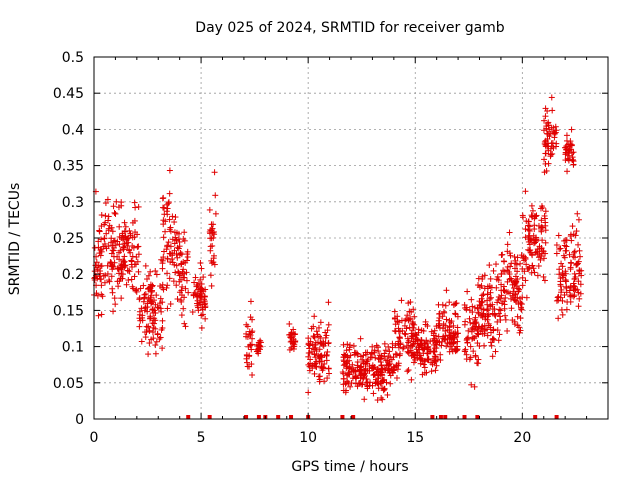 The height and width of the screenshot is (480, 640). I want to click on x-axis-label: GPS time / hours, so click(349, 467).